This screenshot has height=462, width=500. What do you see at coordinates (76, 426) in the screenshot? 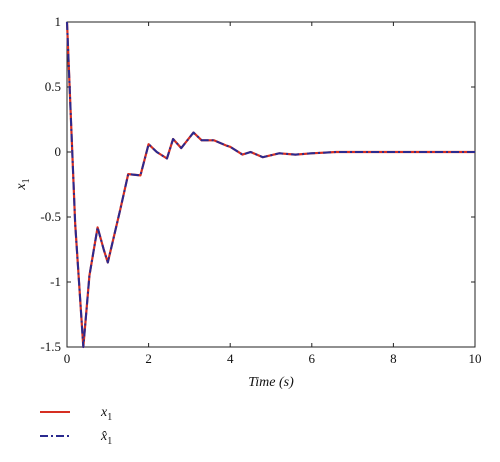
I see `legend: x1 x̂1` at bounding box center [76, 426].